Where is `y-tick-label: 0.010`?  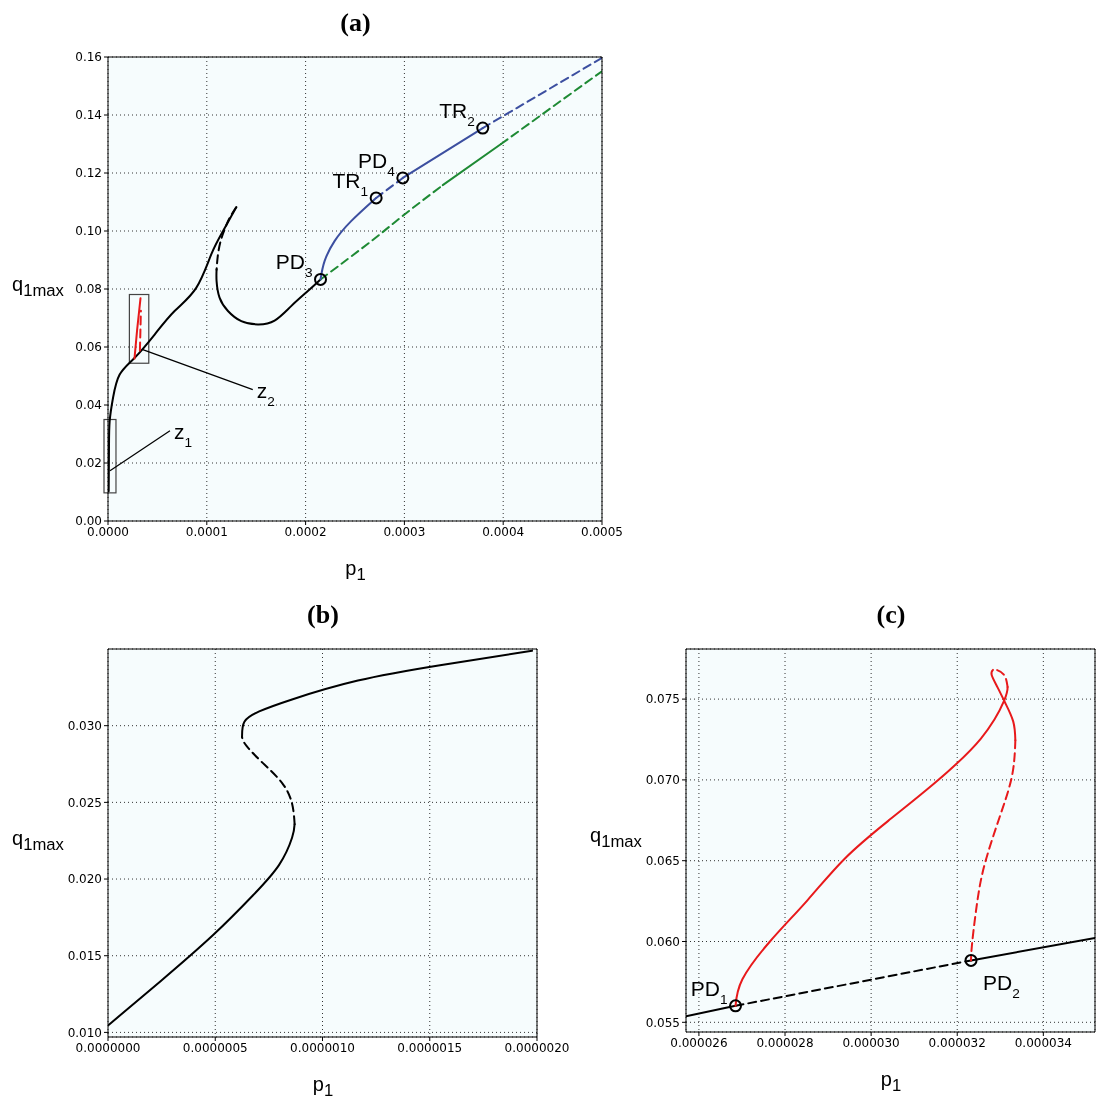
y-tick-label: 0.010 is located at coordinates (84, 1032).